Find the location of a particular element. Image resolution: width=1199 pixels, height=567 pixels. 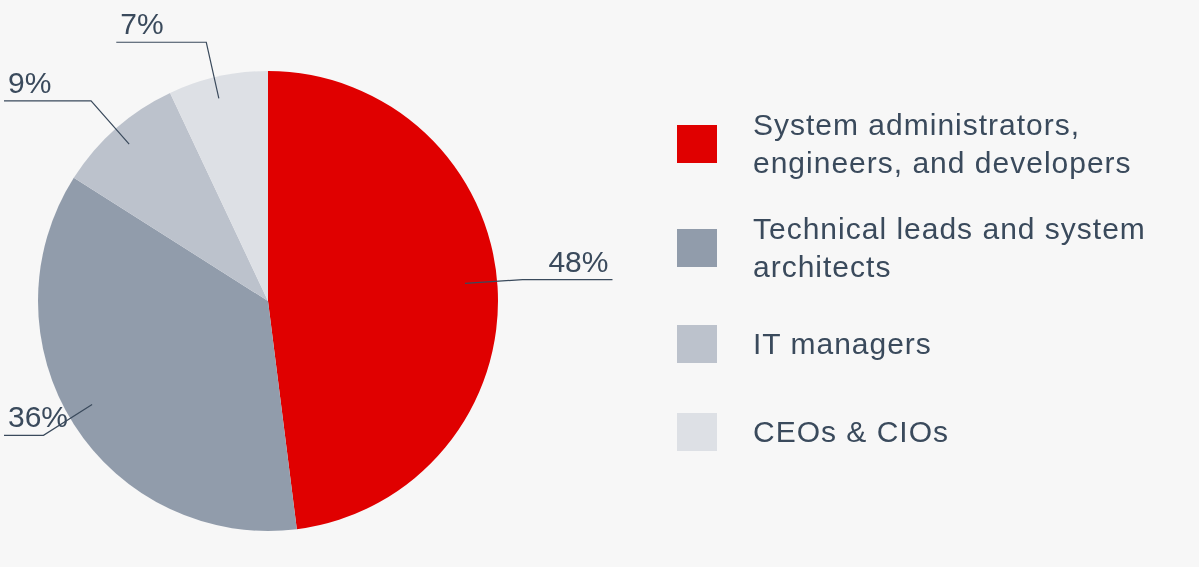

data-label: 7% is located at coordinates (142, 24).